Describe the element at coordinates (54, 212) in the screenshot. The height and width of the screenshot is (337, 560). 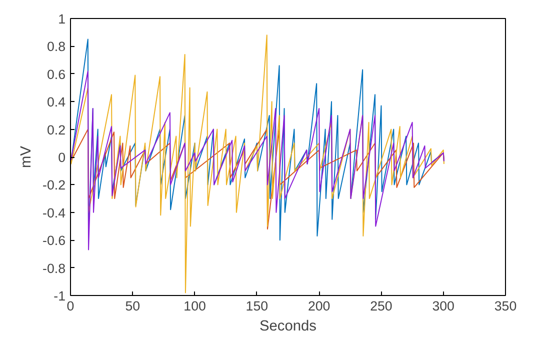
I see `y-tick-label: -0.4` at that location.